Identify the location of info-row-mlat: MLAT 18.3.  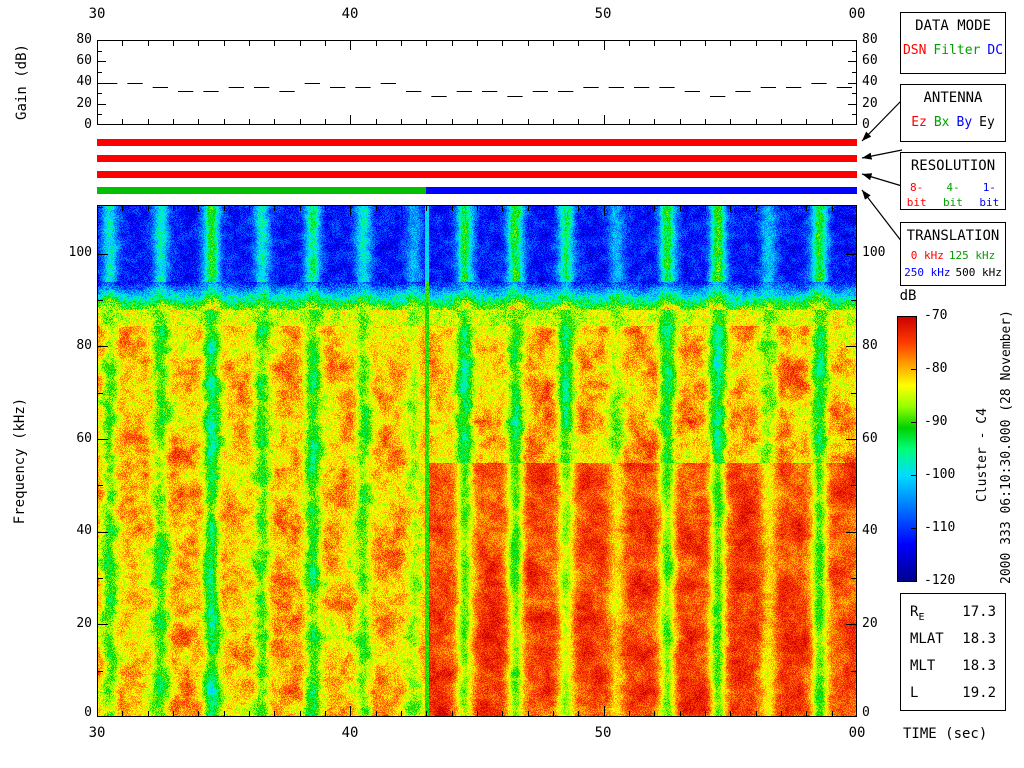
(953, 639).